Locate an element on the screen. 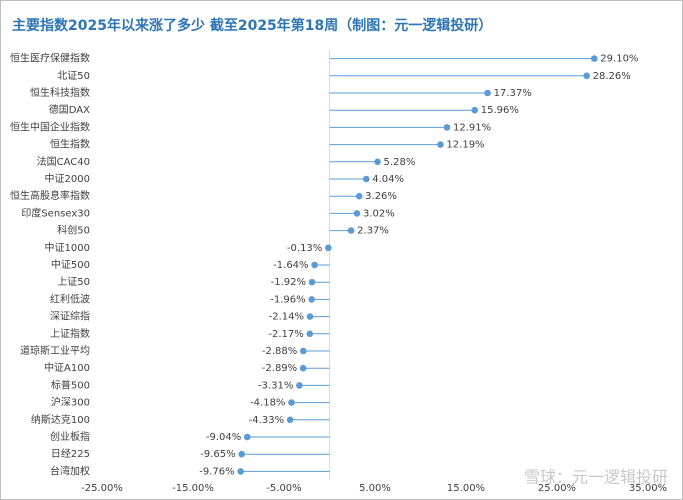  value-label: 12.91% is located at coordinates (472, 127).